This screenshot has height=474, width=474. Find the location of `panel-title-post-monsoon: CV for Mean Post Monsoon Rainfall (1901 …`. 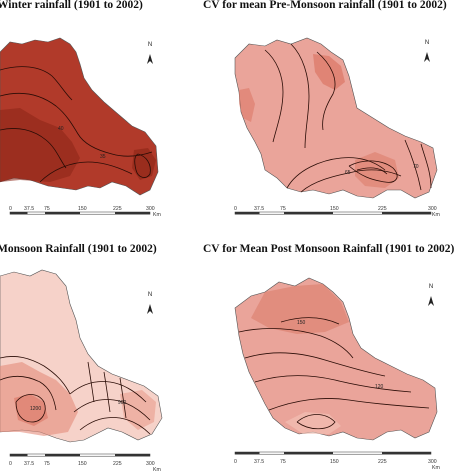

panel-title-post-monsoon: CV for Mean Post Monsoon Rainfall (1901 … is located at coordinates (329, 249).